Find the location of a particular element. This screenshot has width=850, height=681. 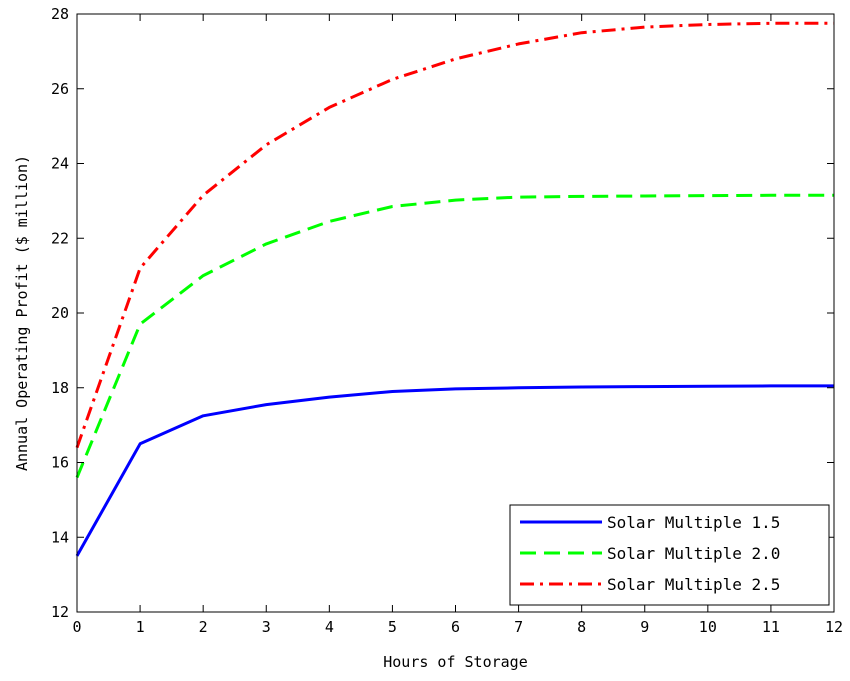

y-tick-label: 26 is located at coordinates (60, 89).